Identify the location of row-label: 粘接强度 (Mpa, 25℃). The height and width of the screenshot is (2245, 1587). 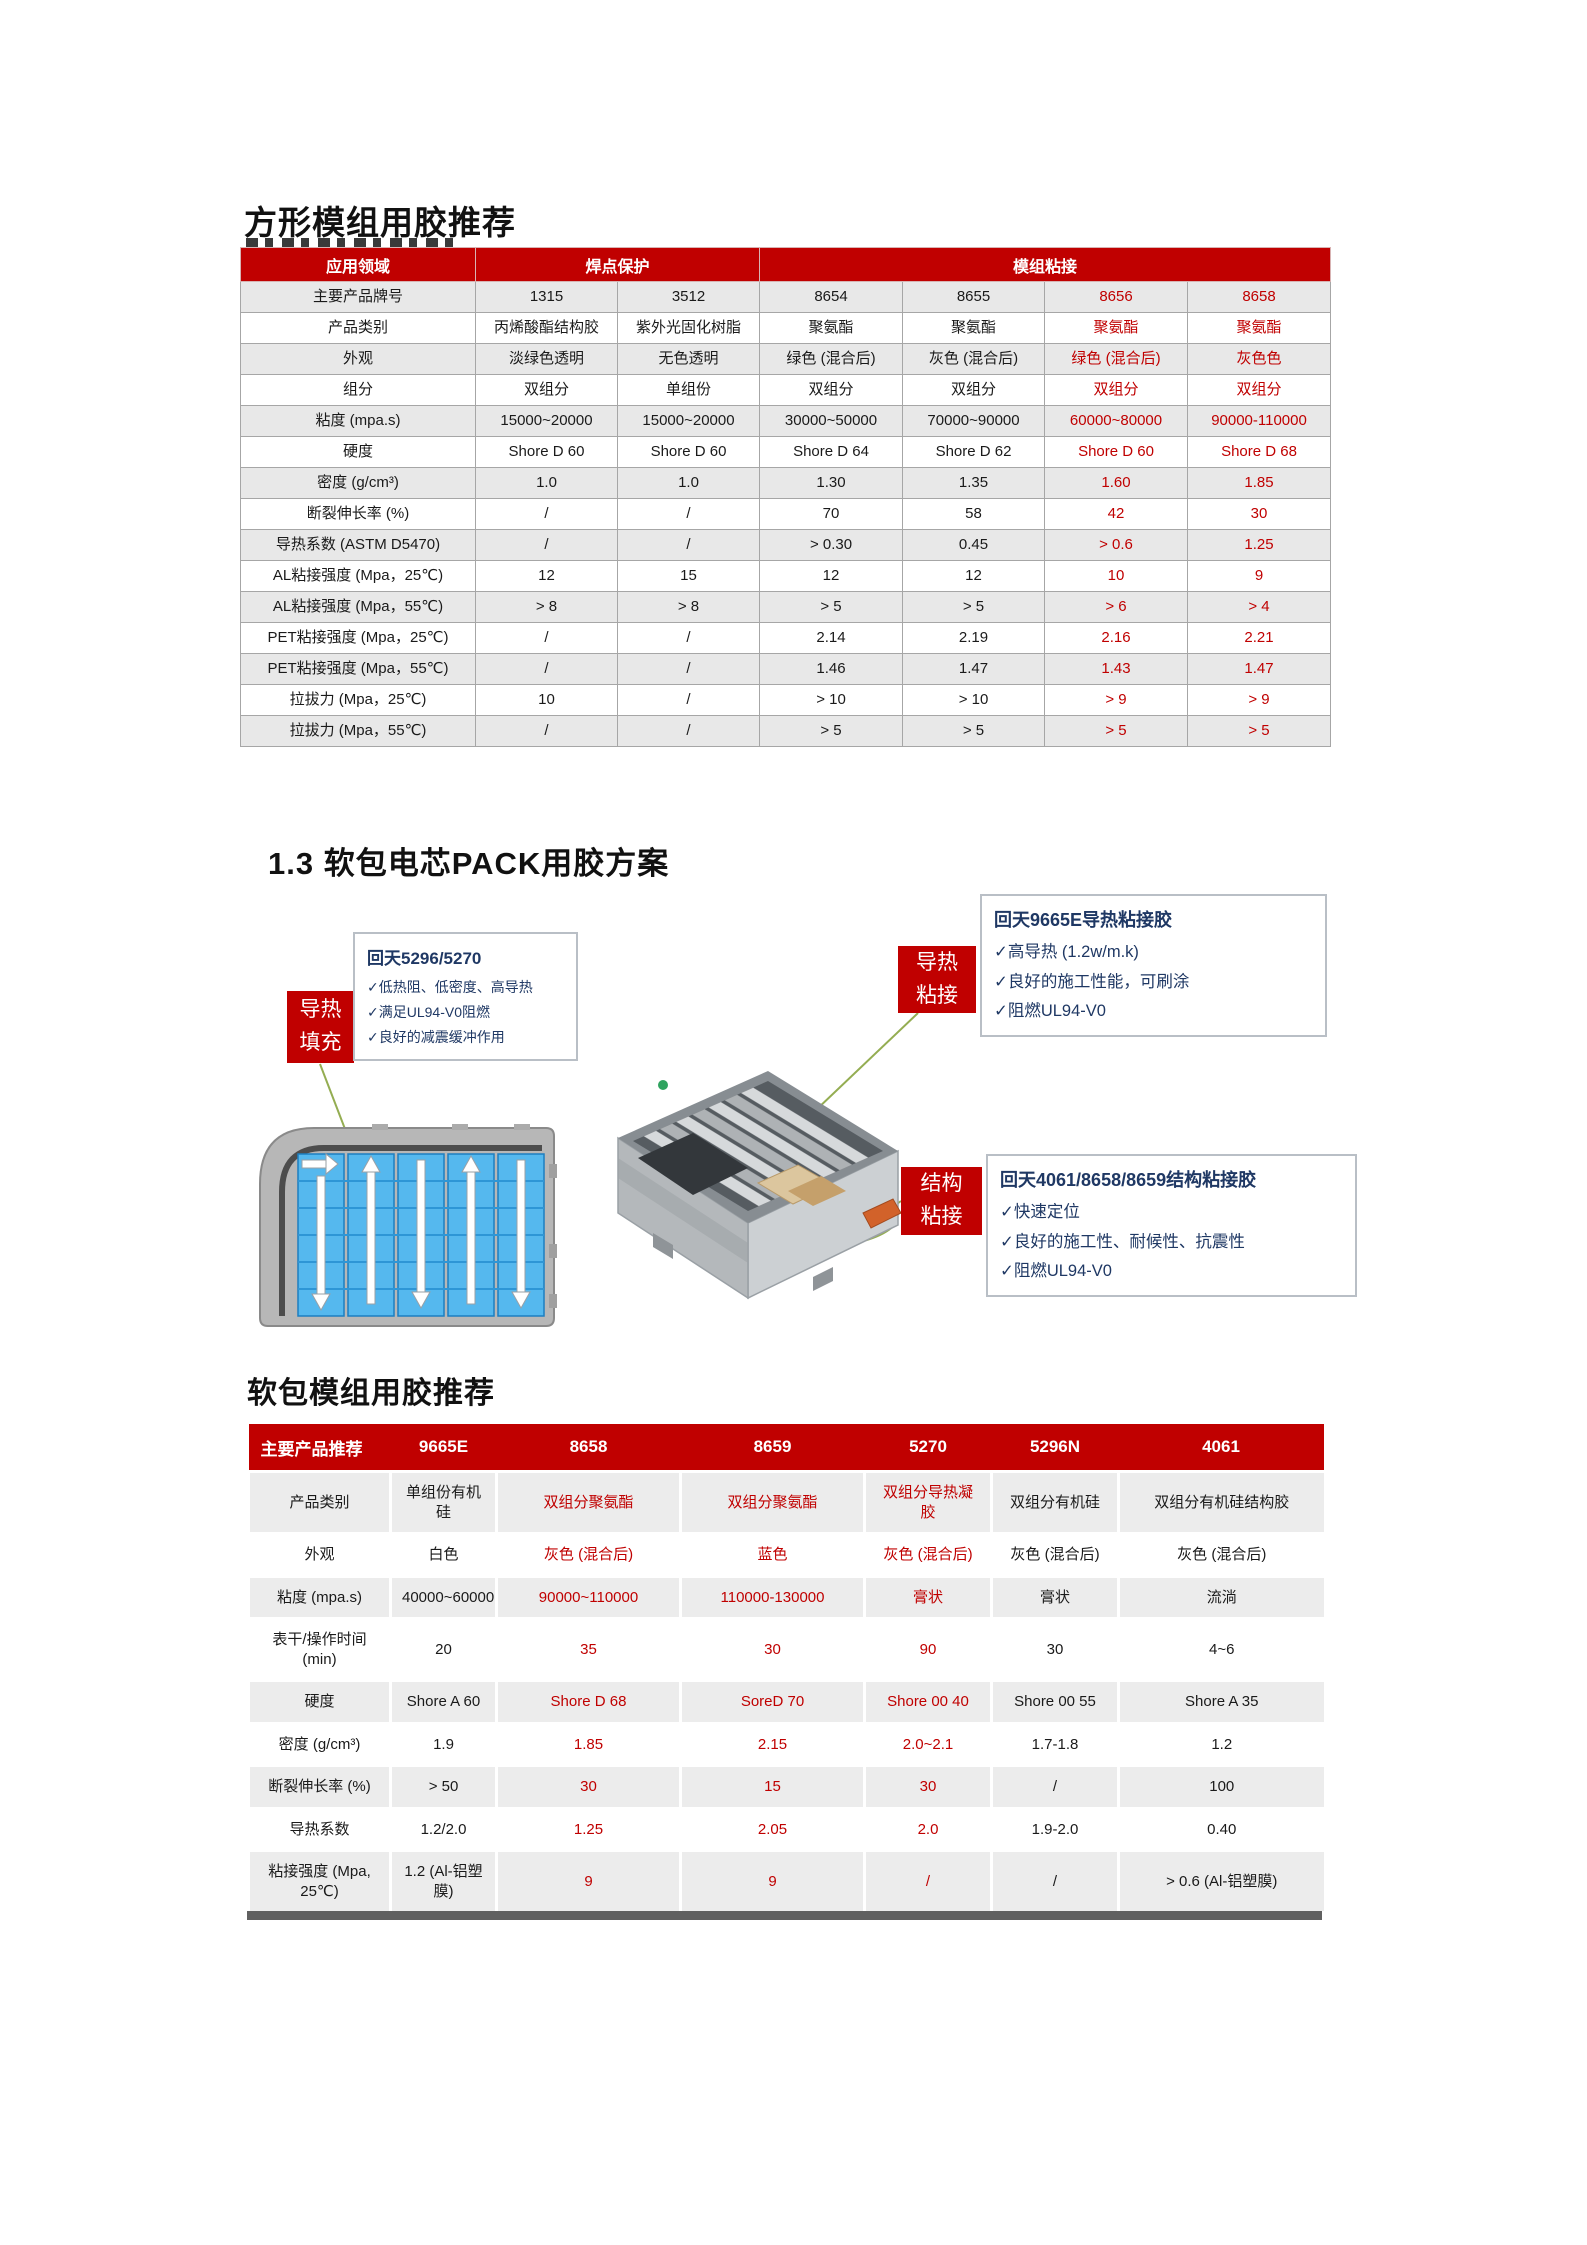
(319, 1880).